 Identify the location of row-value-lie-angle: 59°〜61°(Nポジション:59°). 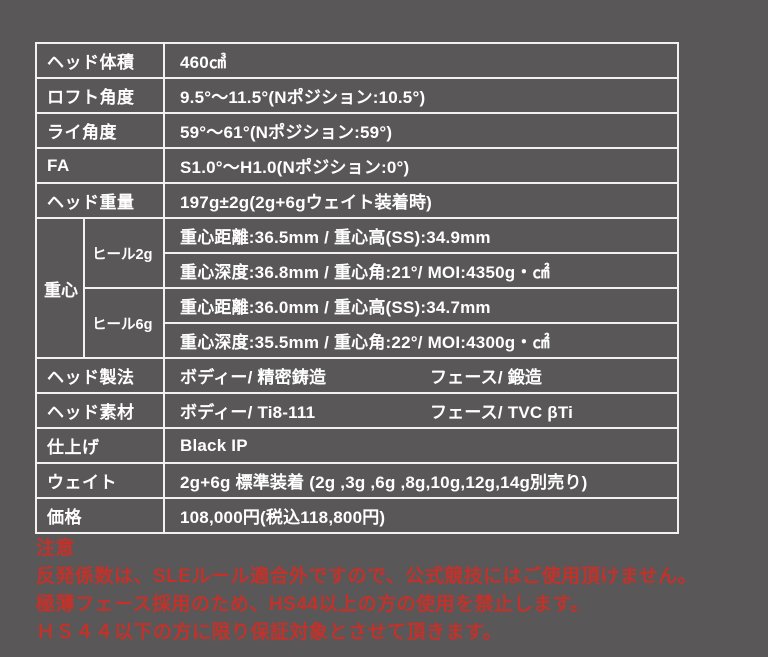
(421, 130).